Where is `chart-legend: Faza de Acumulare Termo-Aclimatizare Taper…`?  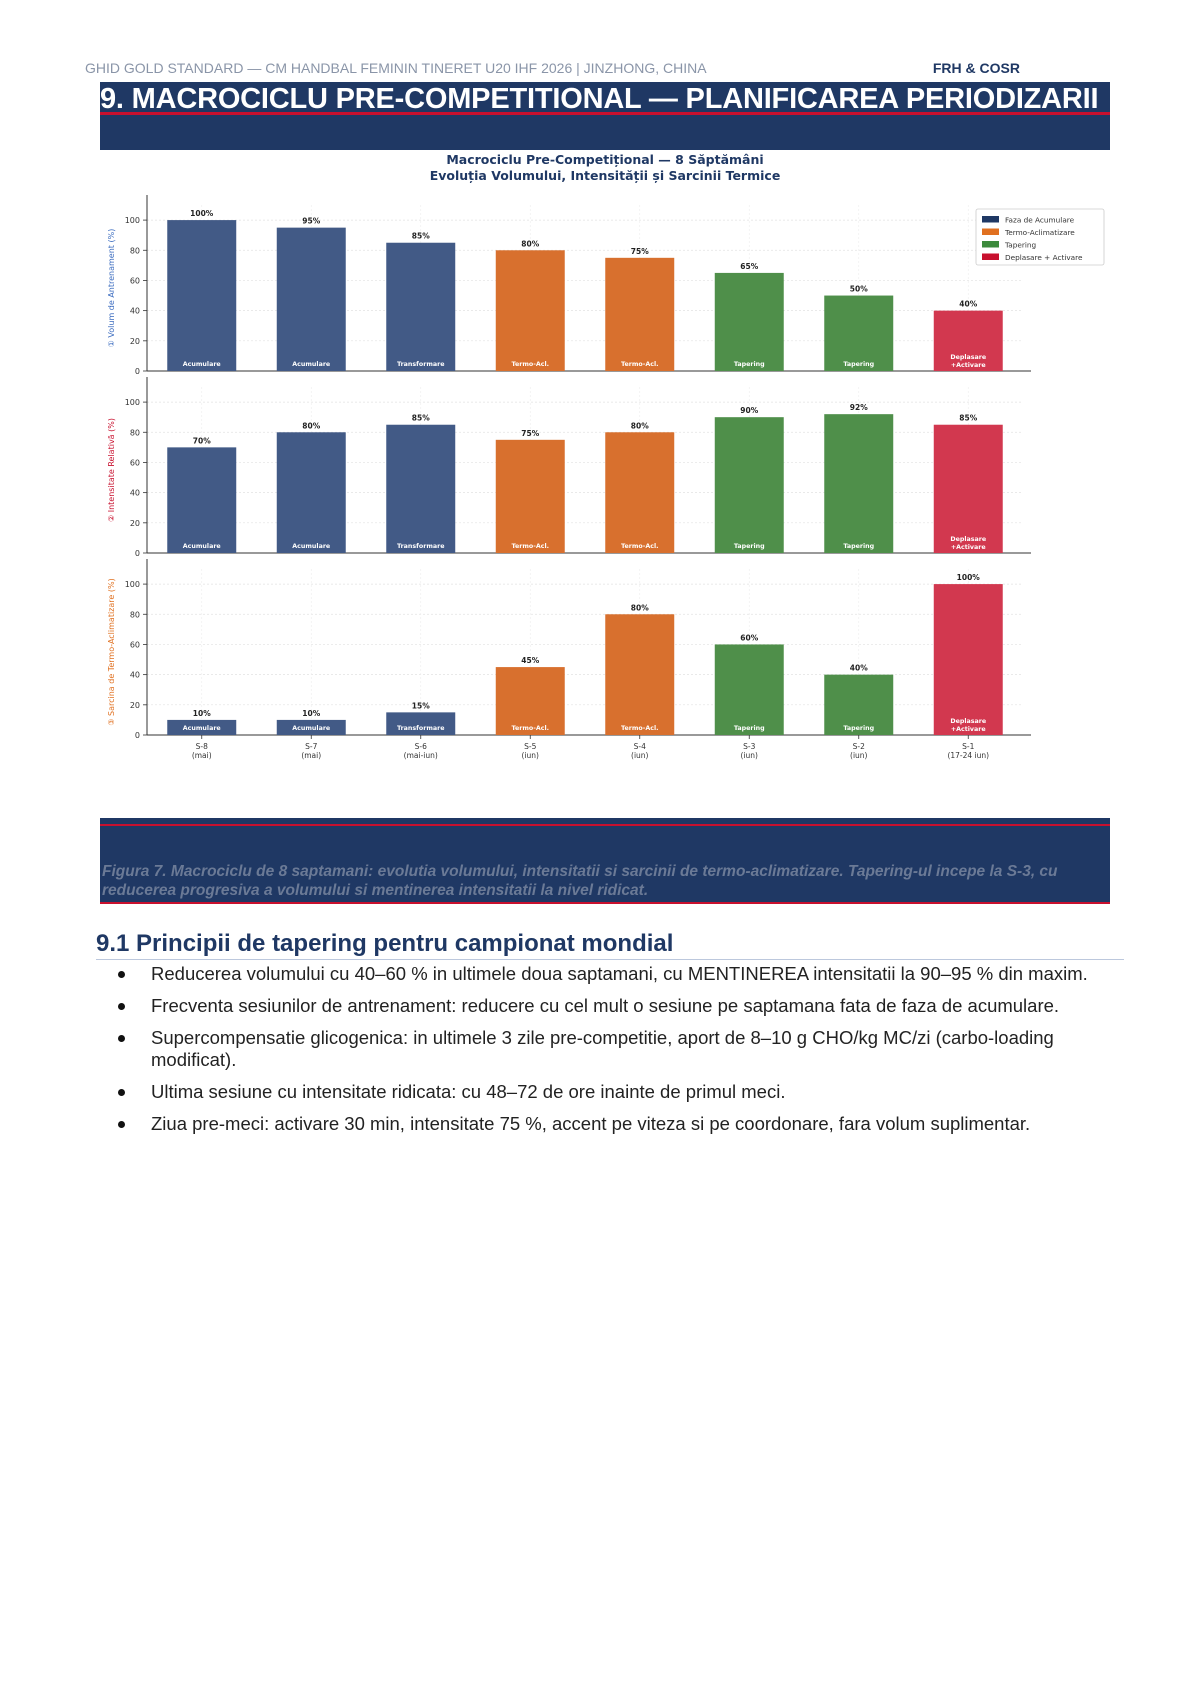 chart-legend: Faza de Acumulare Termo-Aclimatizare Taper… is located at coordinates (1040, 237).